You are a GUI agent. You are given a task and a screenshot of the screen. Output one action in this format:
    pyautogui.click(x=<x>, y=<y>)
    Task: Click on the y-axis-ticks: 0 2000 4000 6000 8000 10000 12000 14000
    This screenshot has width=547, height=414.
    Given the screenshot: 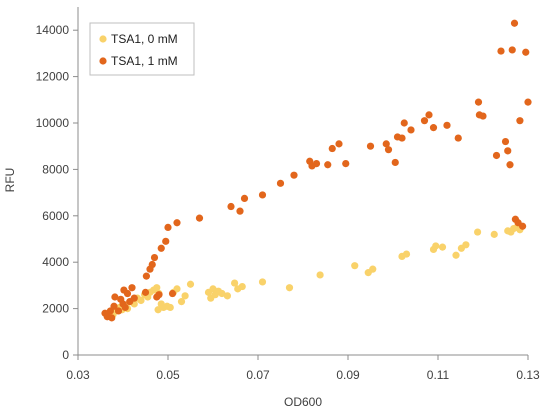 What is the action you would take?
    pyautogui.click(x=57, y=192)
    